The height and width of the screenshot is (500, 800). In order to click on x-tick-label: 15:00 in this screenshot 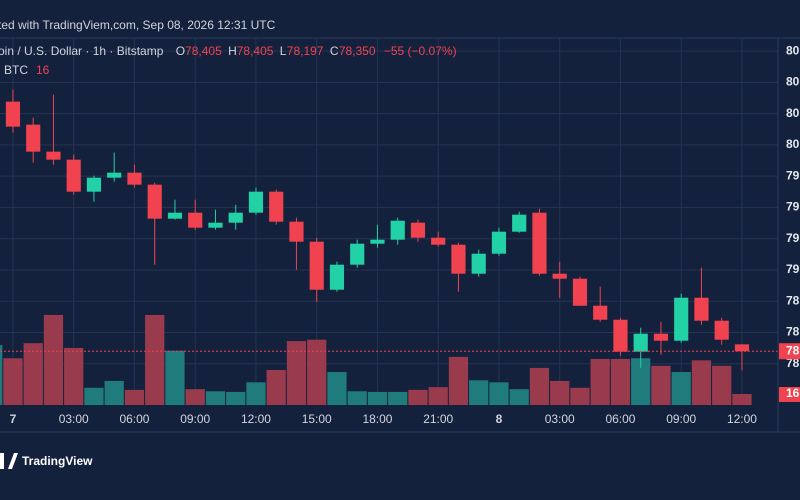, I will do `click(317, 419)`.